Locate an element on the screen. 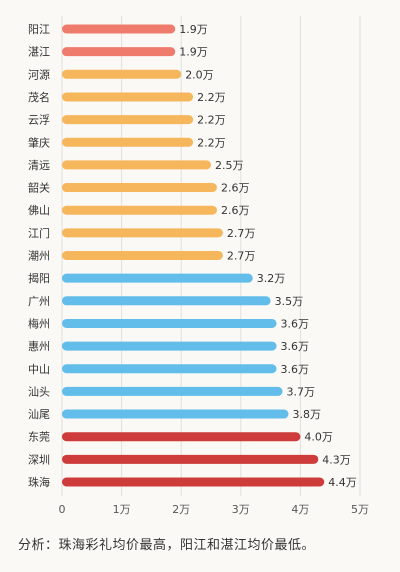  value-label: 4.4万 is located at coordinates (342, 482).